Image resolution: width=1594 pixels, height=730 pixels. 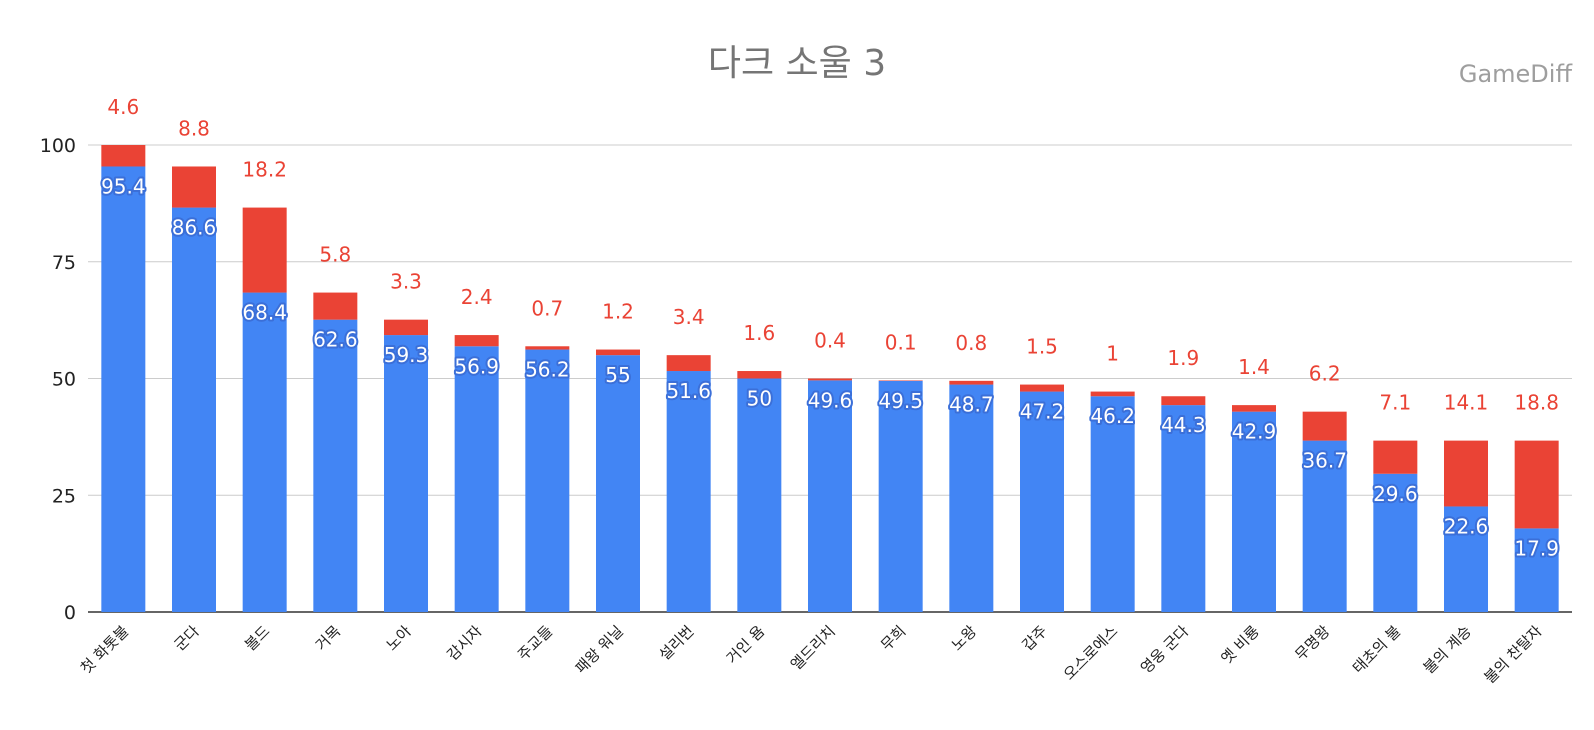 What do you see at coordinates (1254, 432) in the screenshot?
I see `data-label-blue: 42.9` at bounding box center [1254, 432].